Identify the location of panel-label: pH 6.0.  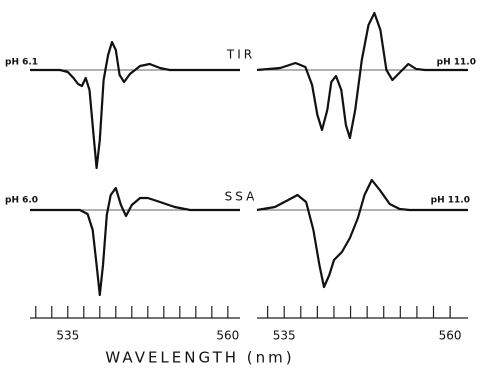
(21, 201).